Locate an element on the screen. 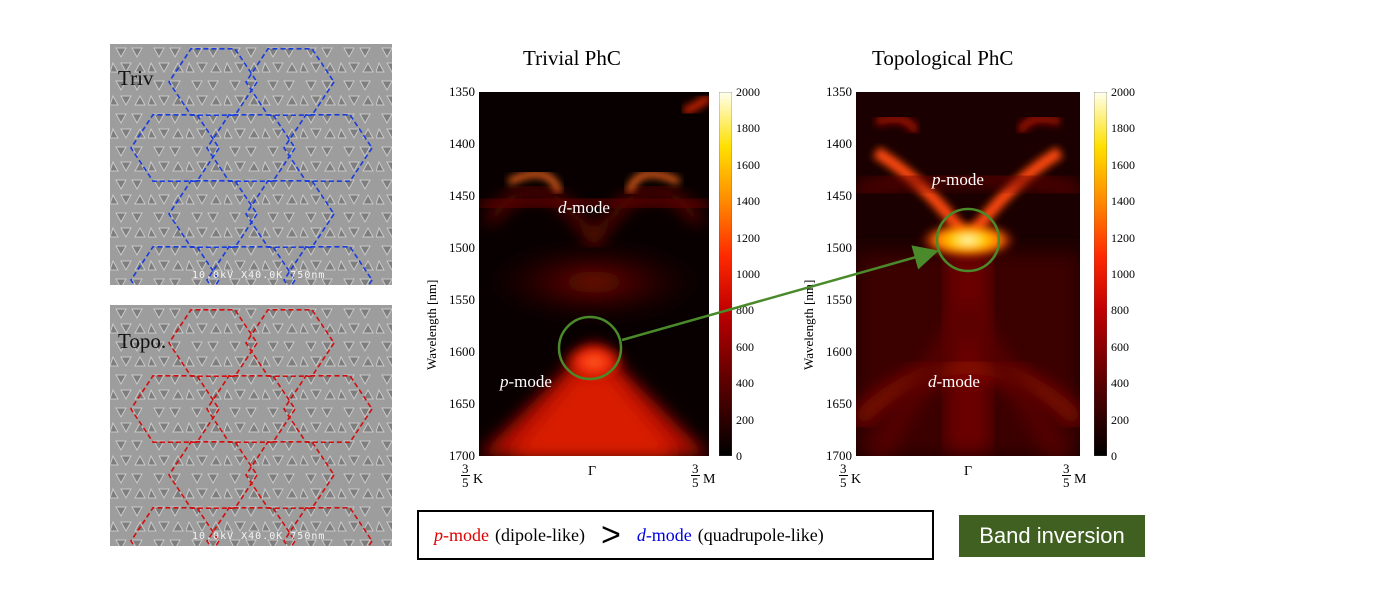  sem-image-trivial: Triv 10.0kV X40.0K 750nm is located at coordinates (251, 164).